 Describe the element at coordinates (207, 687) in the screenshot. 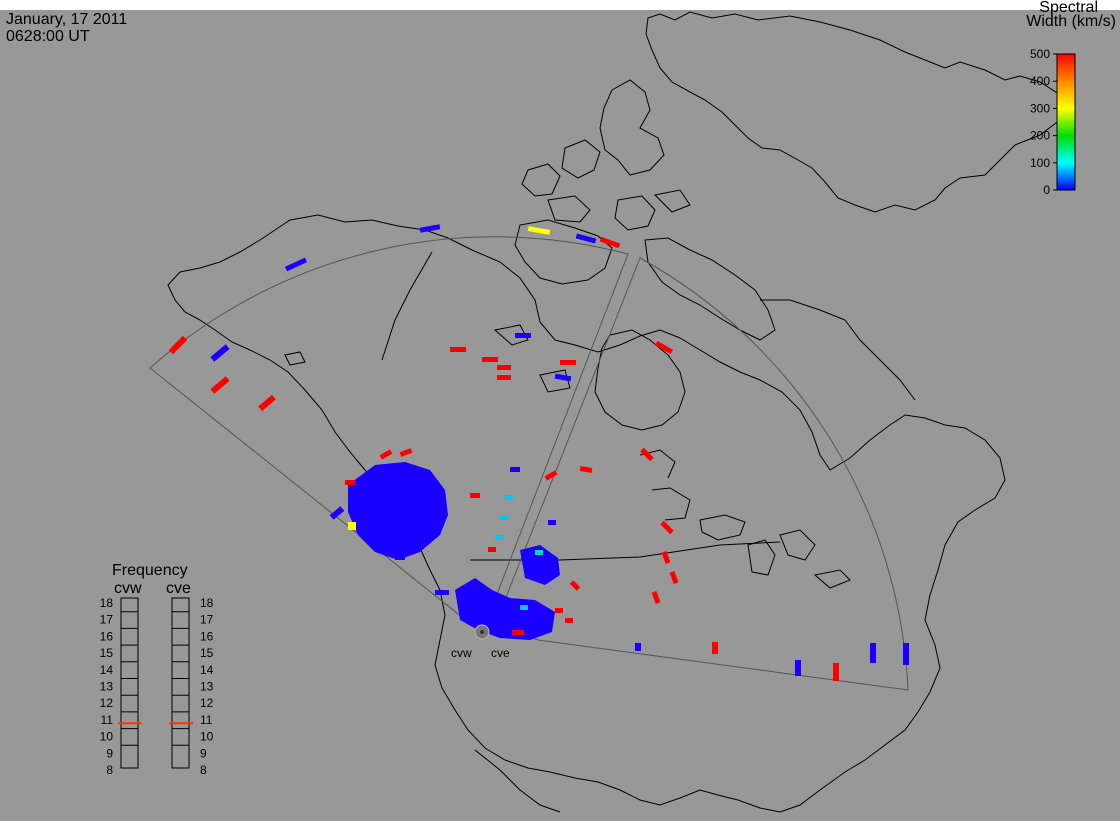

I see `frequency-tick-label: 13` at that location.